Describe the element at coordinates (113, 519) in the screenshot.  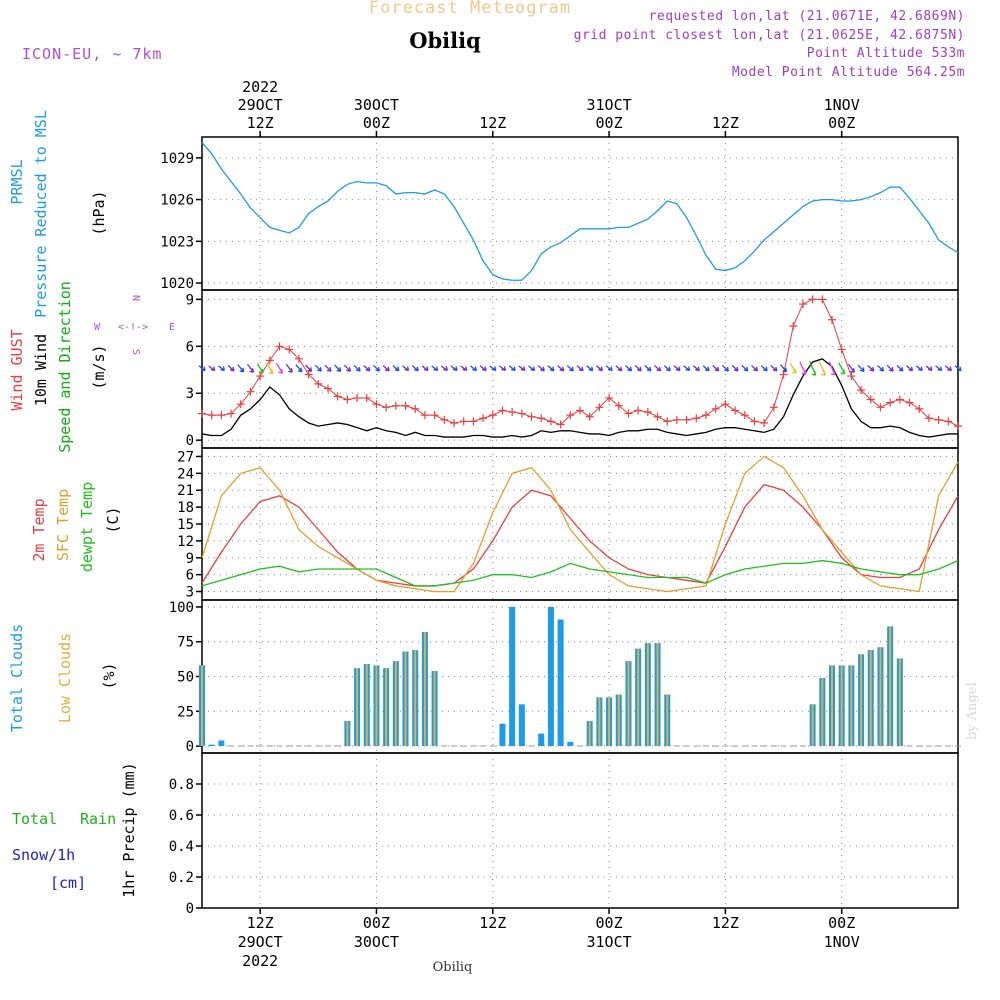
I see `temp-unit-label: (C)` at that location.